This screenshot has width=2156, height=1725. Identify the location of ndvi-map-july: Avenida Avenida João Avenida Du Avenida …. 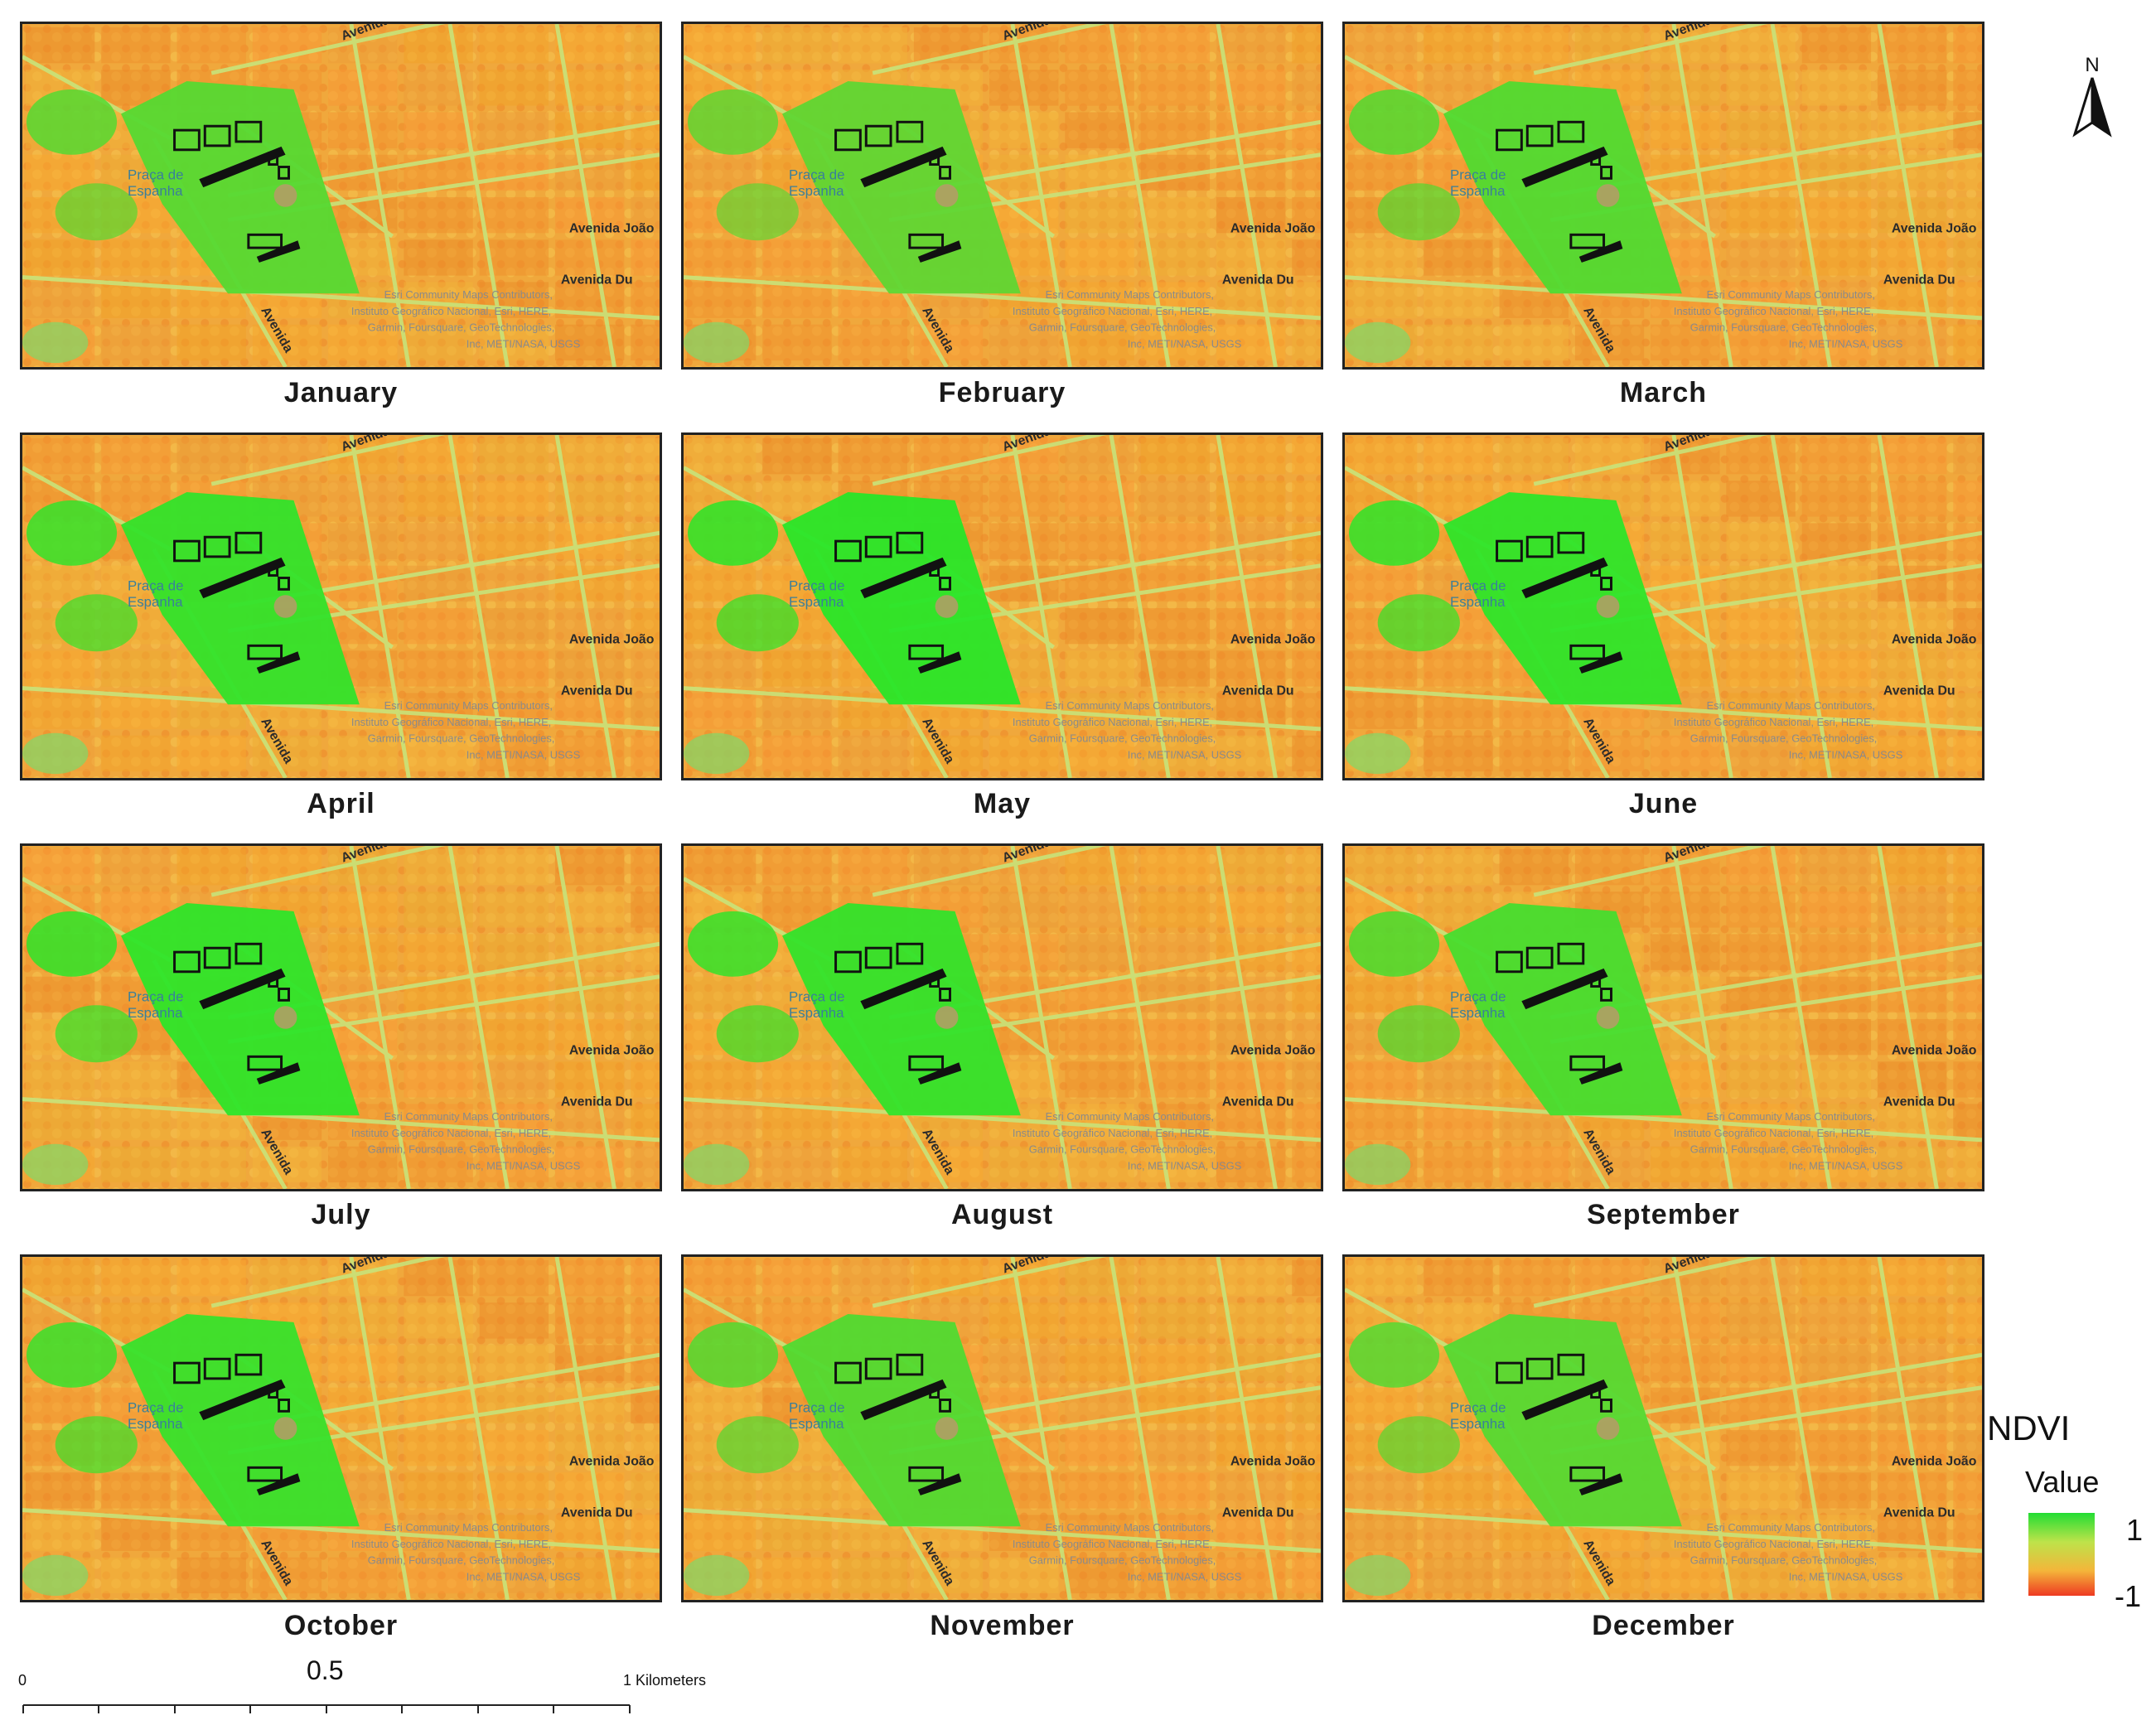
(341, 1017).